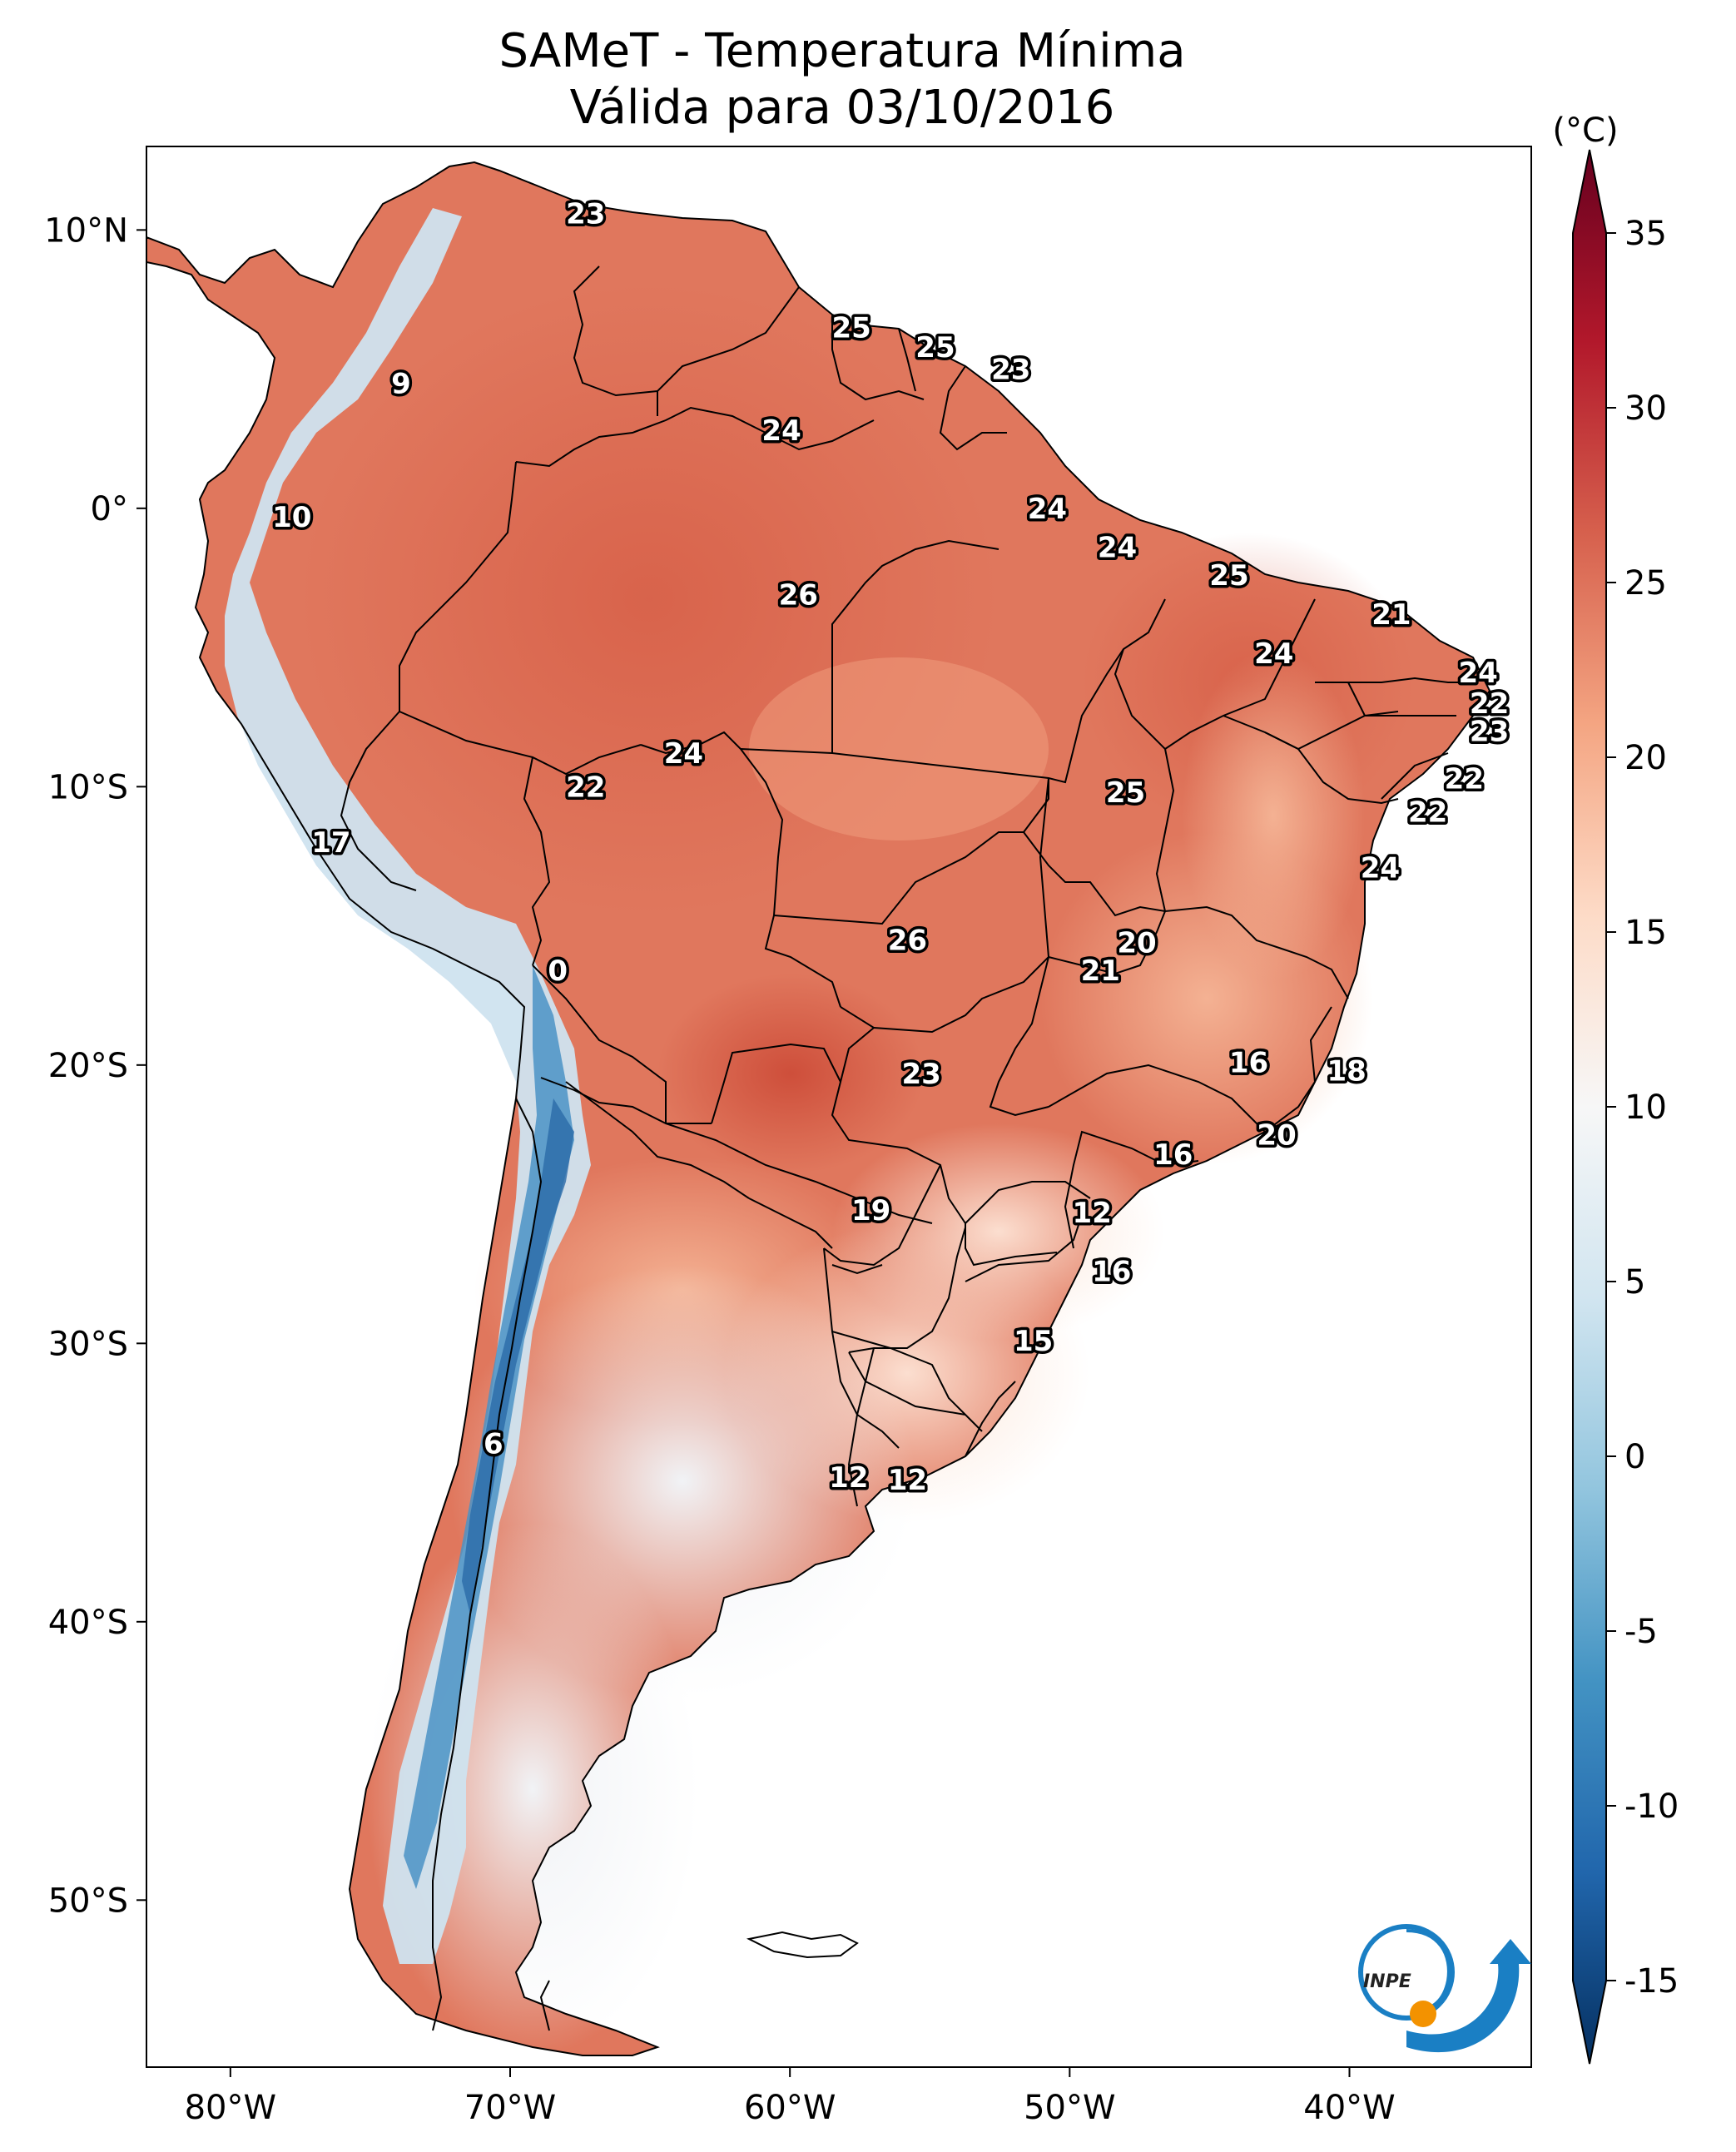 This screenshot has width=1736, height=2152. Describe the element at coordinates (231, 2108) in the screenshot. I see `lon-tick-label: 80°W` at that location.